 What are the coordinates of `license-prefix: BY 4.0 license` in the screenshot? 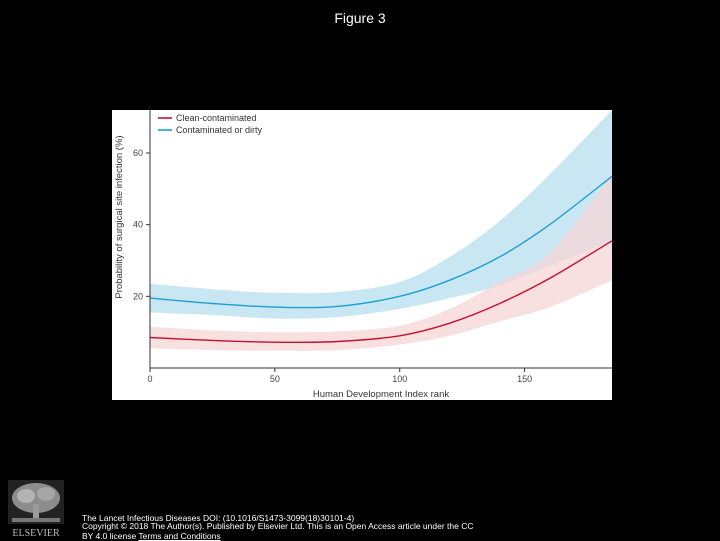 It's located at (110, 536).